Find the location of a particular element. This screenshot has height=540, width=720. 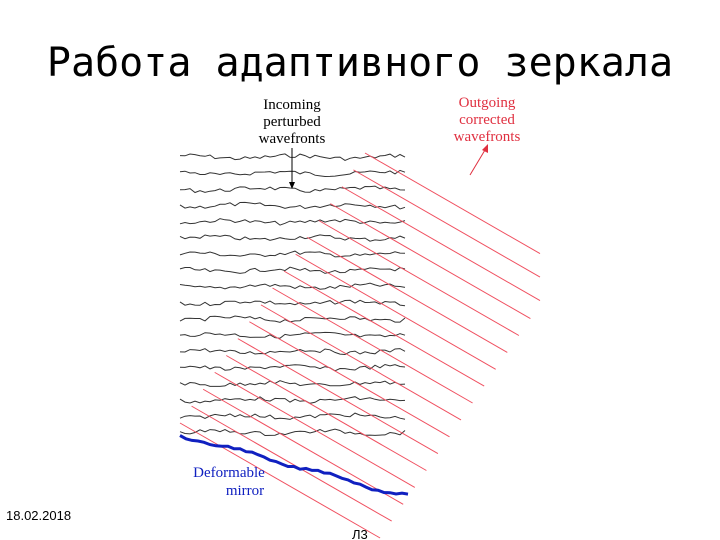

deformable-mirror is located at coordinates (294, 465).